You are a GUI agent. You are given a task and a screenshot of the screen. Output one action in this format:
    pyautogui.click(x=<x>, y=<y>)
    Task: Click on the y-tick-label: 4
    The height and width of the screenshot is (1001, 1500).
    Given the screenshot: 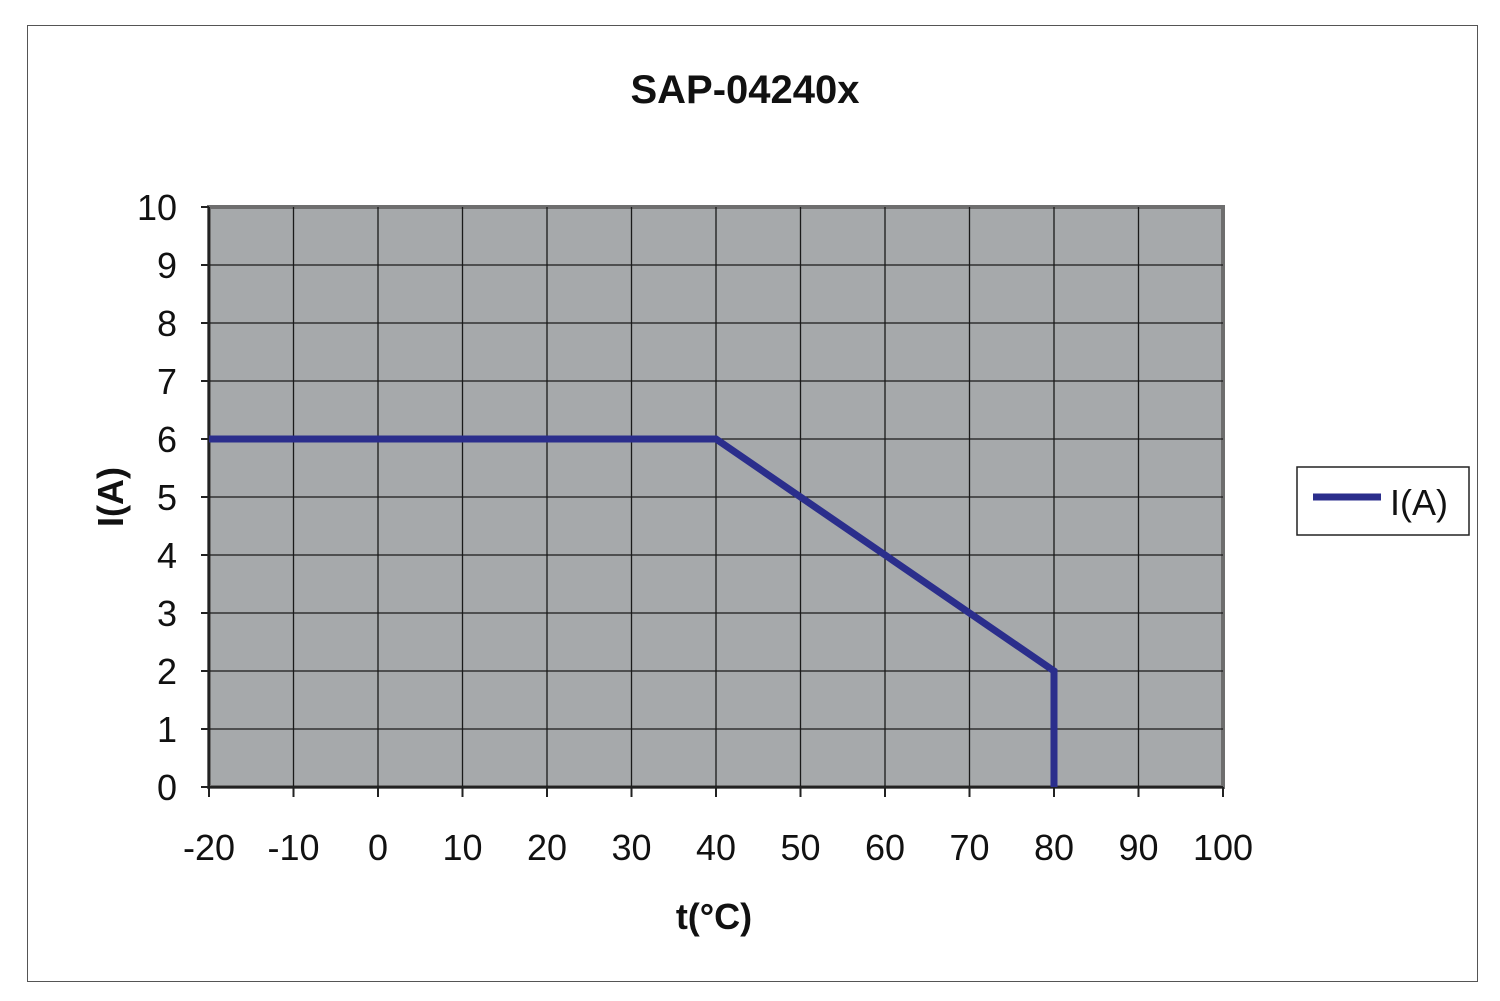 What is the action you would take?
    pyautogui.click(x=167, y=555)
    